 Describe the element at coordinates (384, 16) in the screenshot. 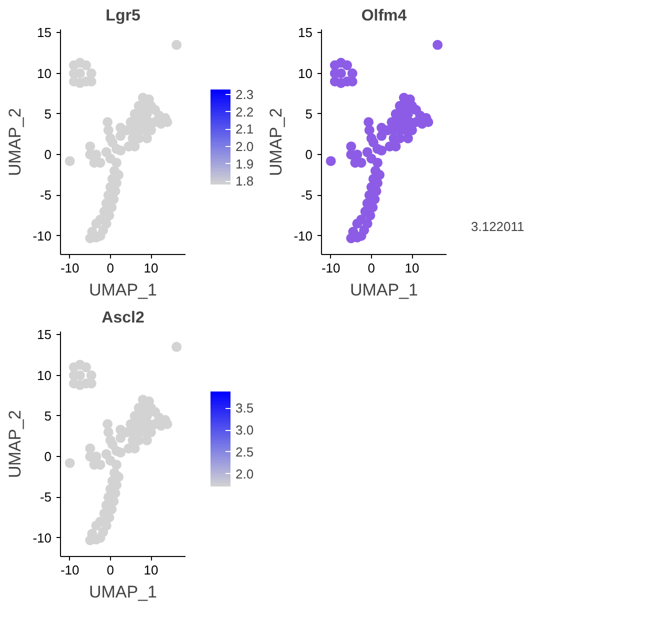

I see `chart-title: Olfm4` at that location.